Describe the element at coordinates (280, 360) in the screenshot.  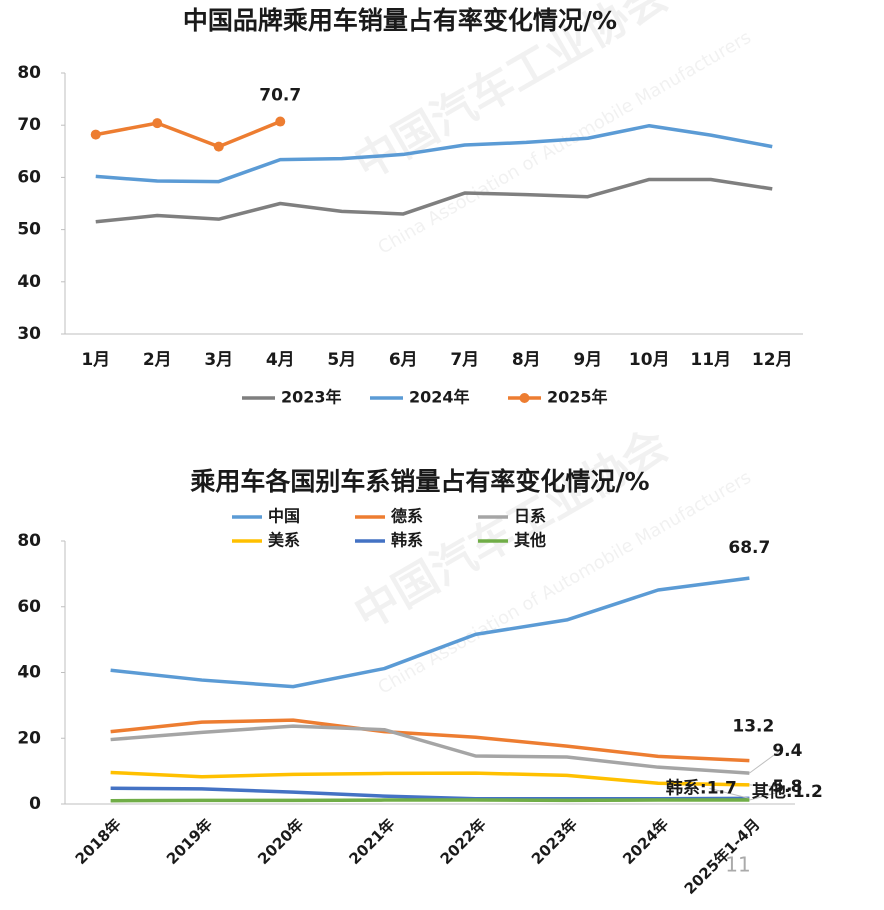
I see `x-tick-label: 4月` at that location.